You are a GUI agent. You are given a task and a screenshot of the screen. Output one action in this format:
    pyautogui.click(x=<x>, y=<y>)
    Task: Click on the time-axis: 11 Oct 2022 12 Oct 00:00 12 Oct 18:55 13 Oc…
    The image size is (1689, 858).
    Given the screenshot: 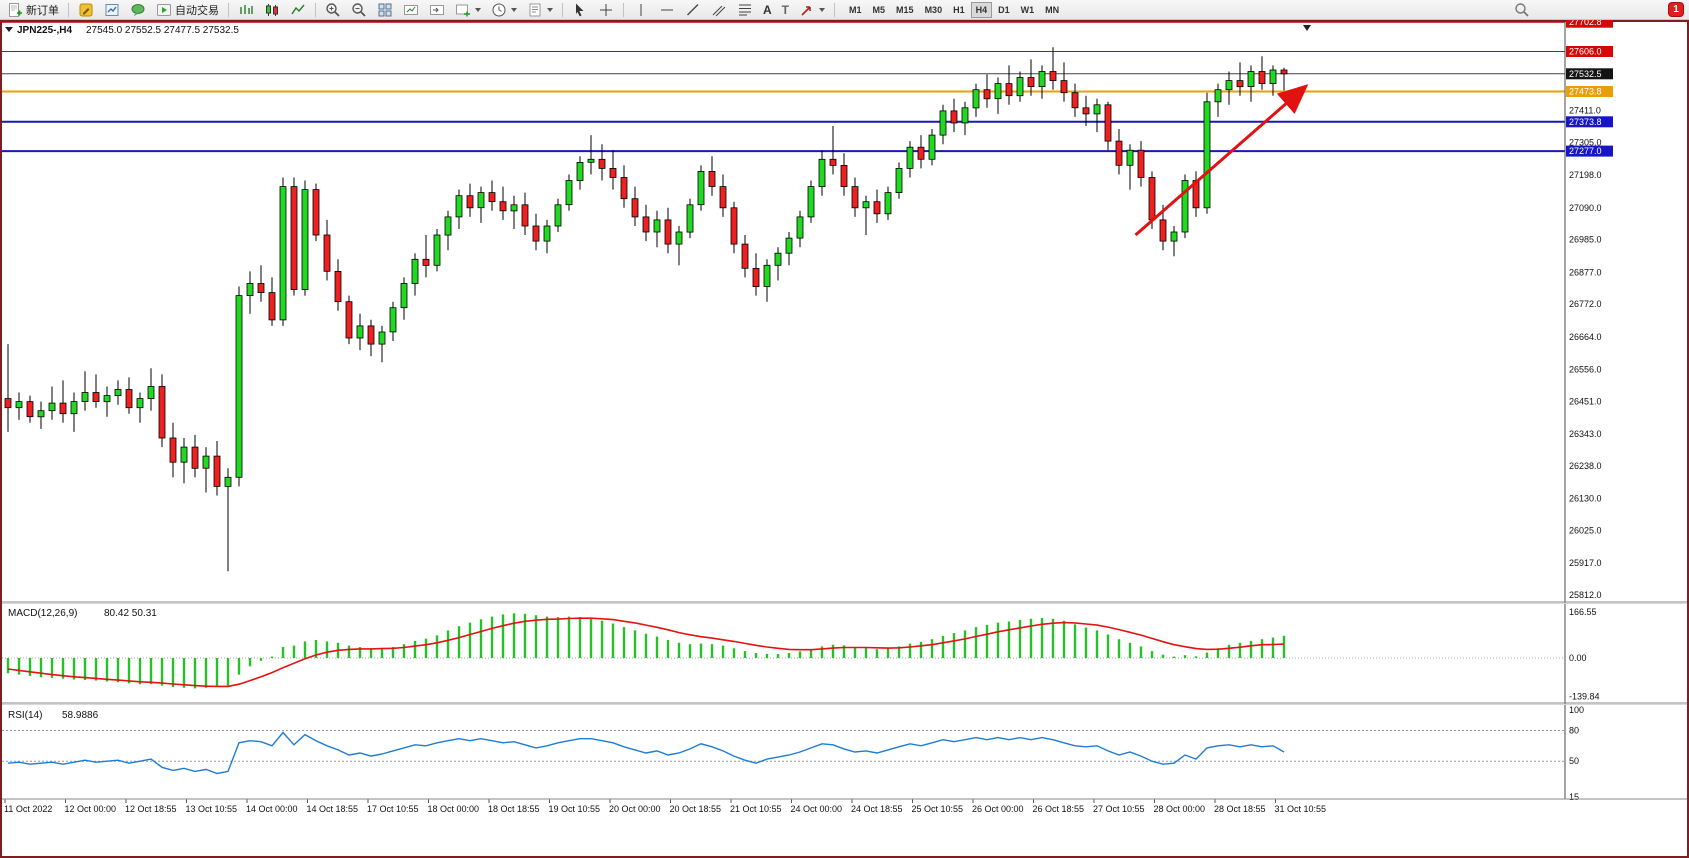 What is the action you would take?
    pyautogui.click(x=665, y=806)
    